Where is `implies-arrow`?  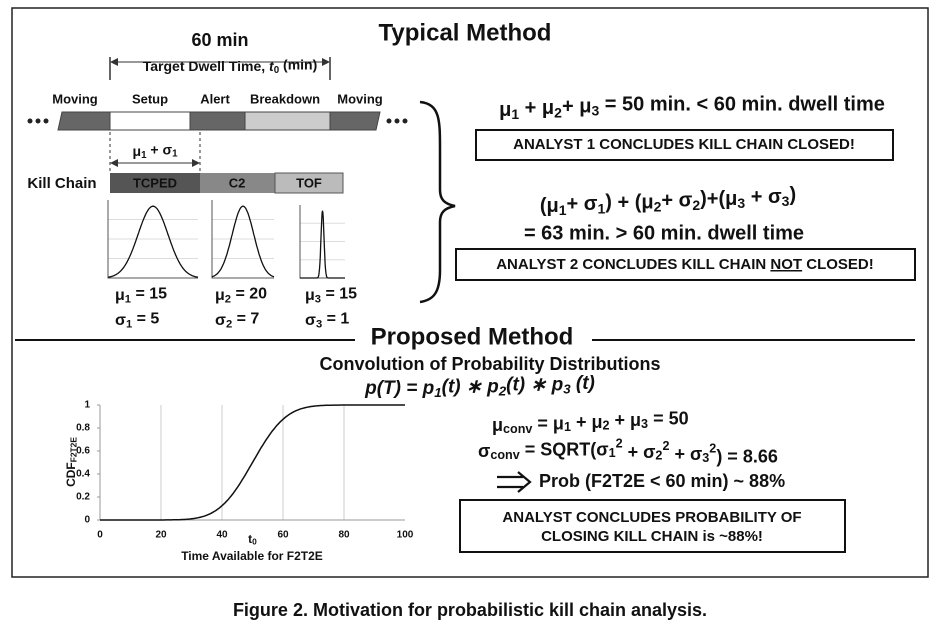 implies-arrow is located at coordinates (514, 482).